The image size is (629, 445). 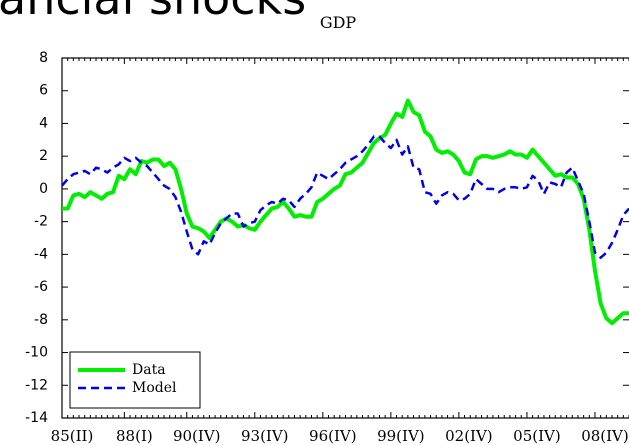 What do you see at coordinates (149, 370) in the screenshot?
I see `legend-label: Data` at bounding box center [149, 370].